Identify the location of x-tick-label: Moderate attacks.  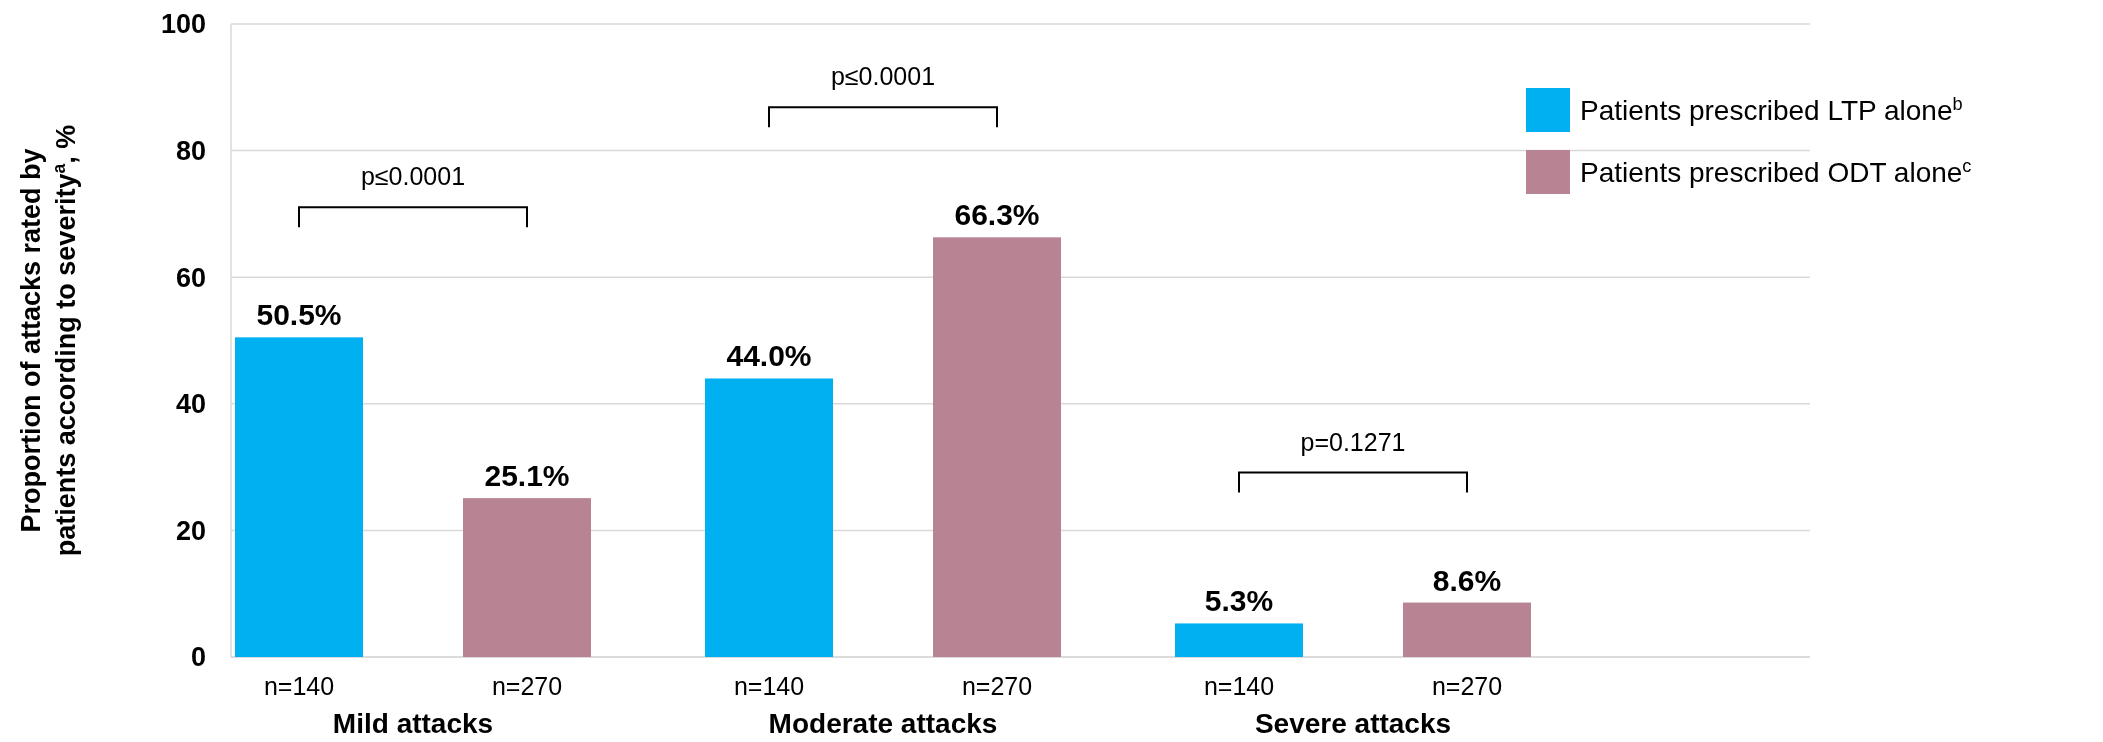
(883, 723).